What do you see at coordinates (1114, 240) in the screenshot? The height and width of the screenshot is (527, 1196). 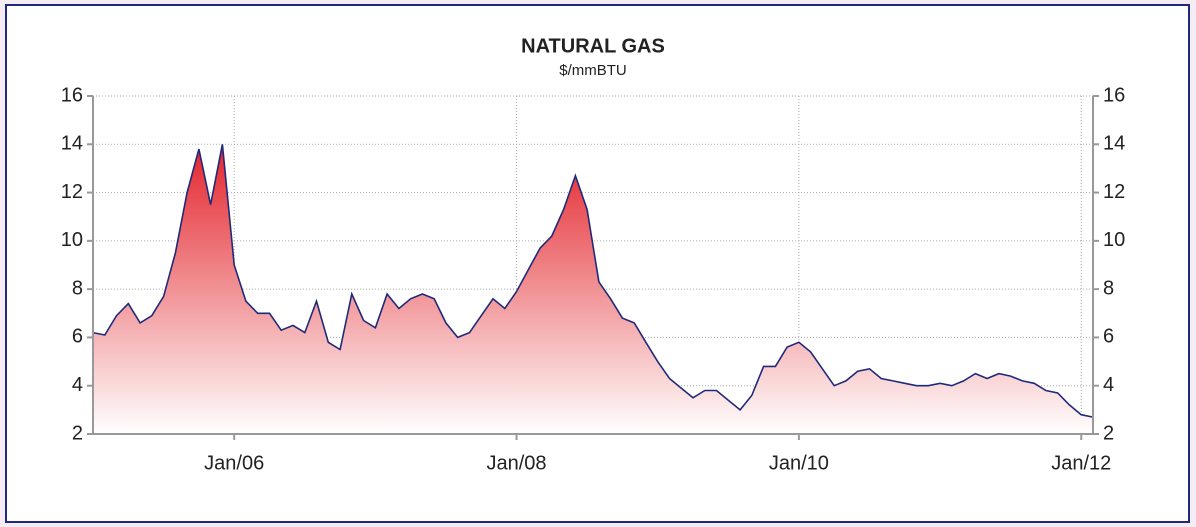 I see `y2-tick-label: 10` at bounding box center [1114, 240].